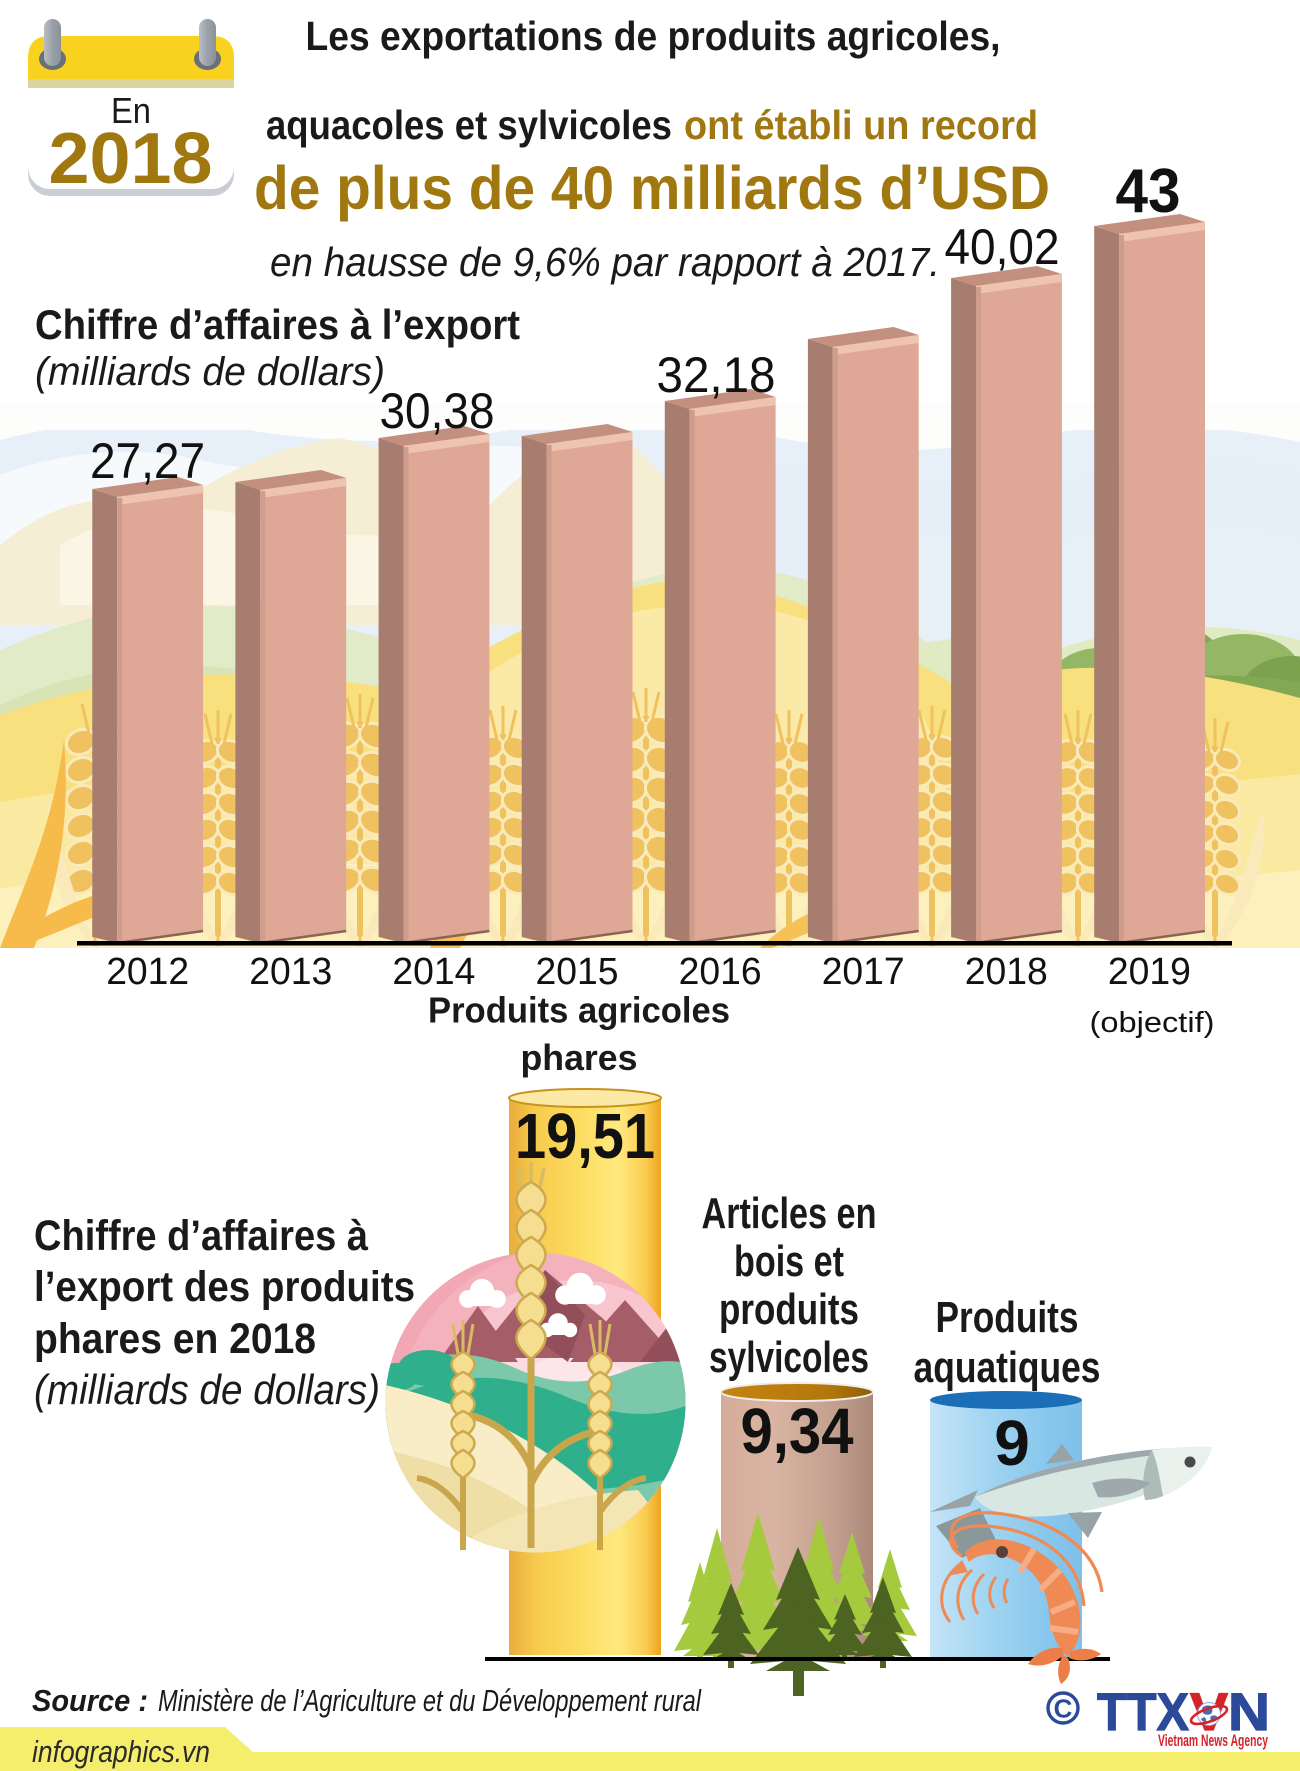 The height and width of the screenshot is (1771, 1300). I want to click on svg-text: bois et, so click(789, 1261).